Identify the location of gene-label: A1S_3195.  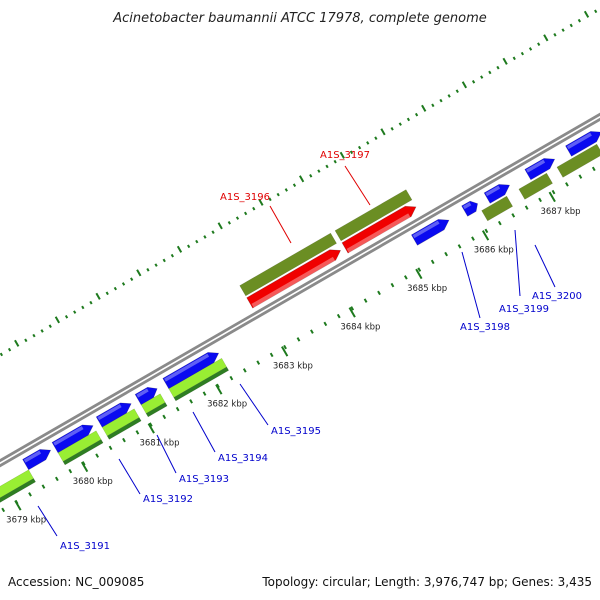
(296, 431).